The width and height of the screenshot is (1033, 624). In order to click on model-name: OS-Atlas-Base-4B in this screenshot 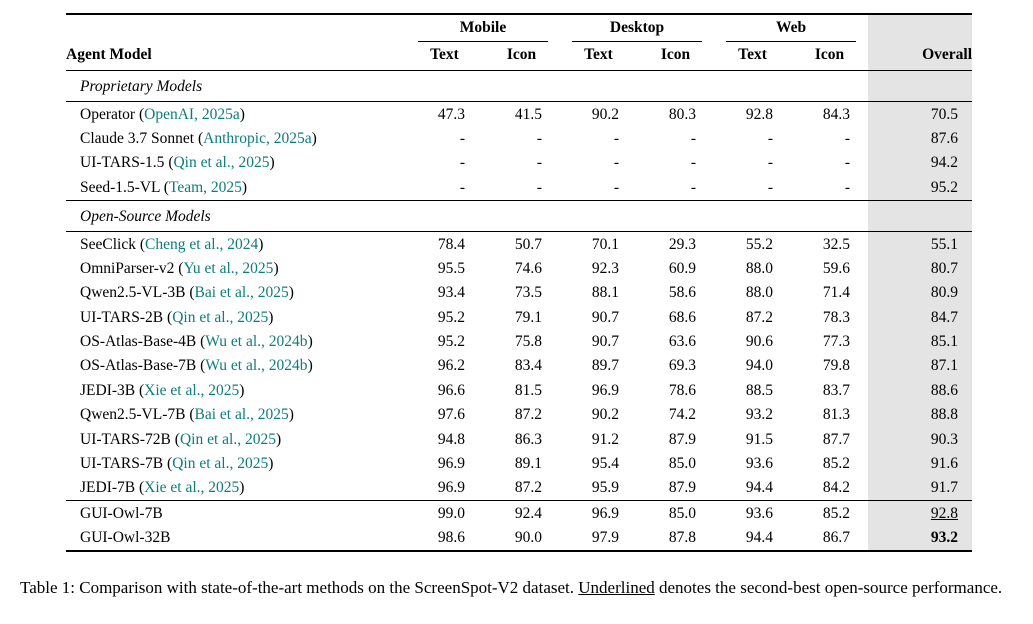, I will do `click(138, 341)`.